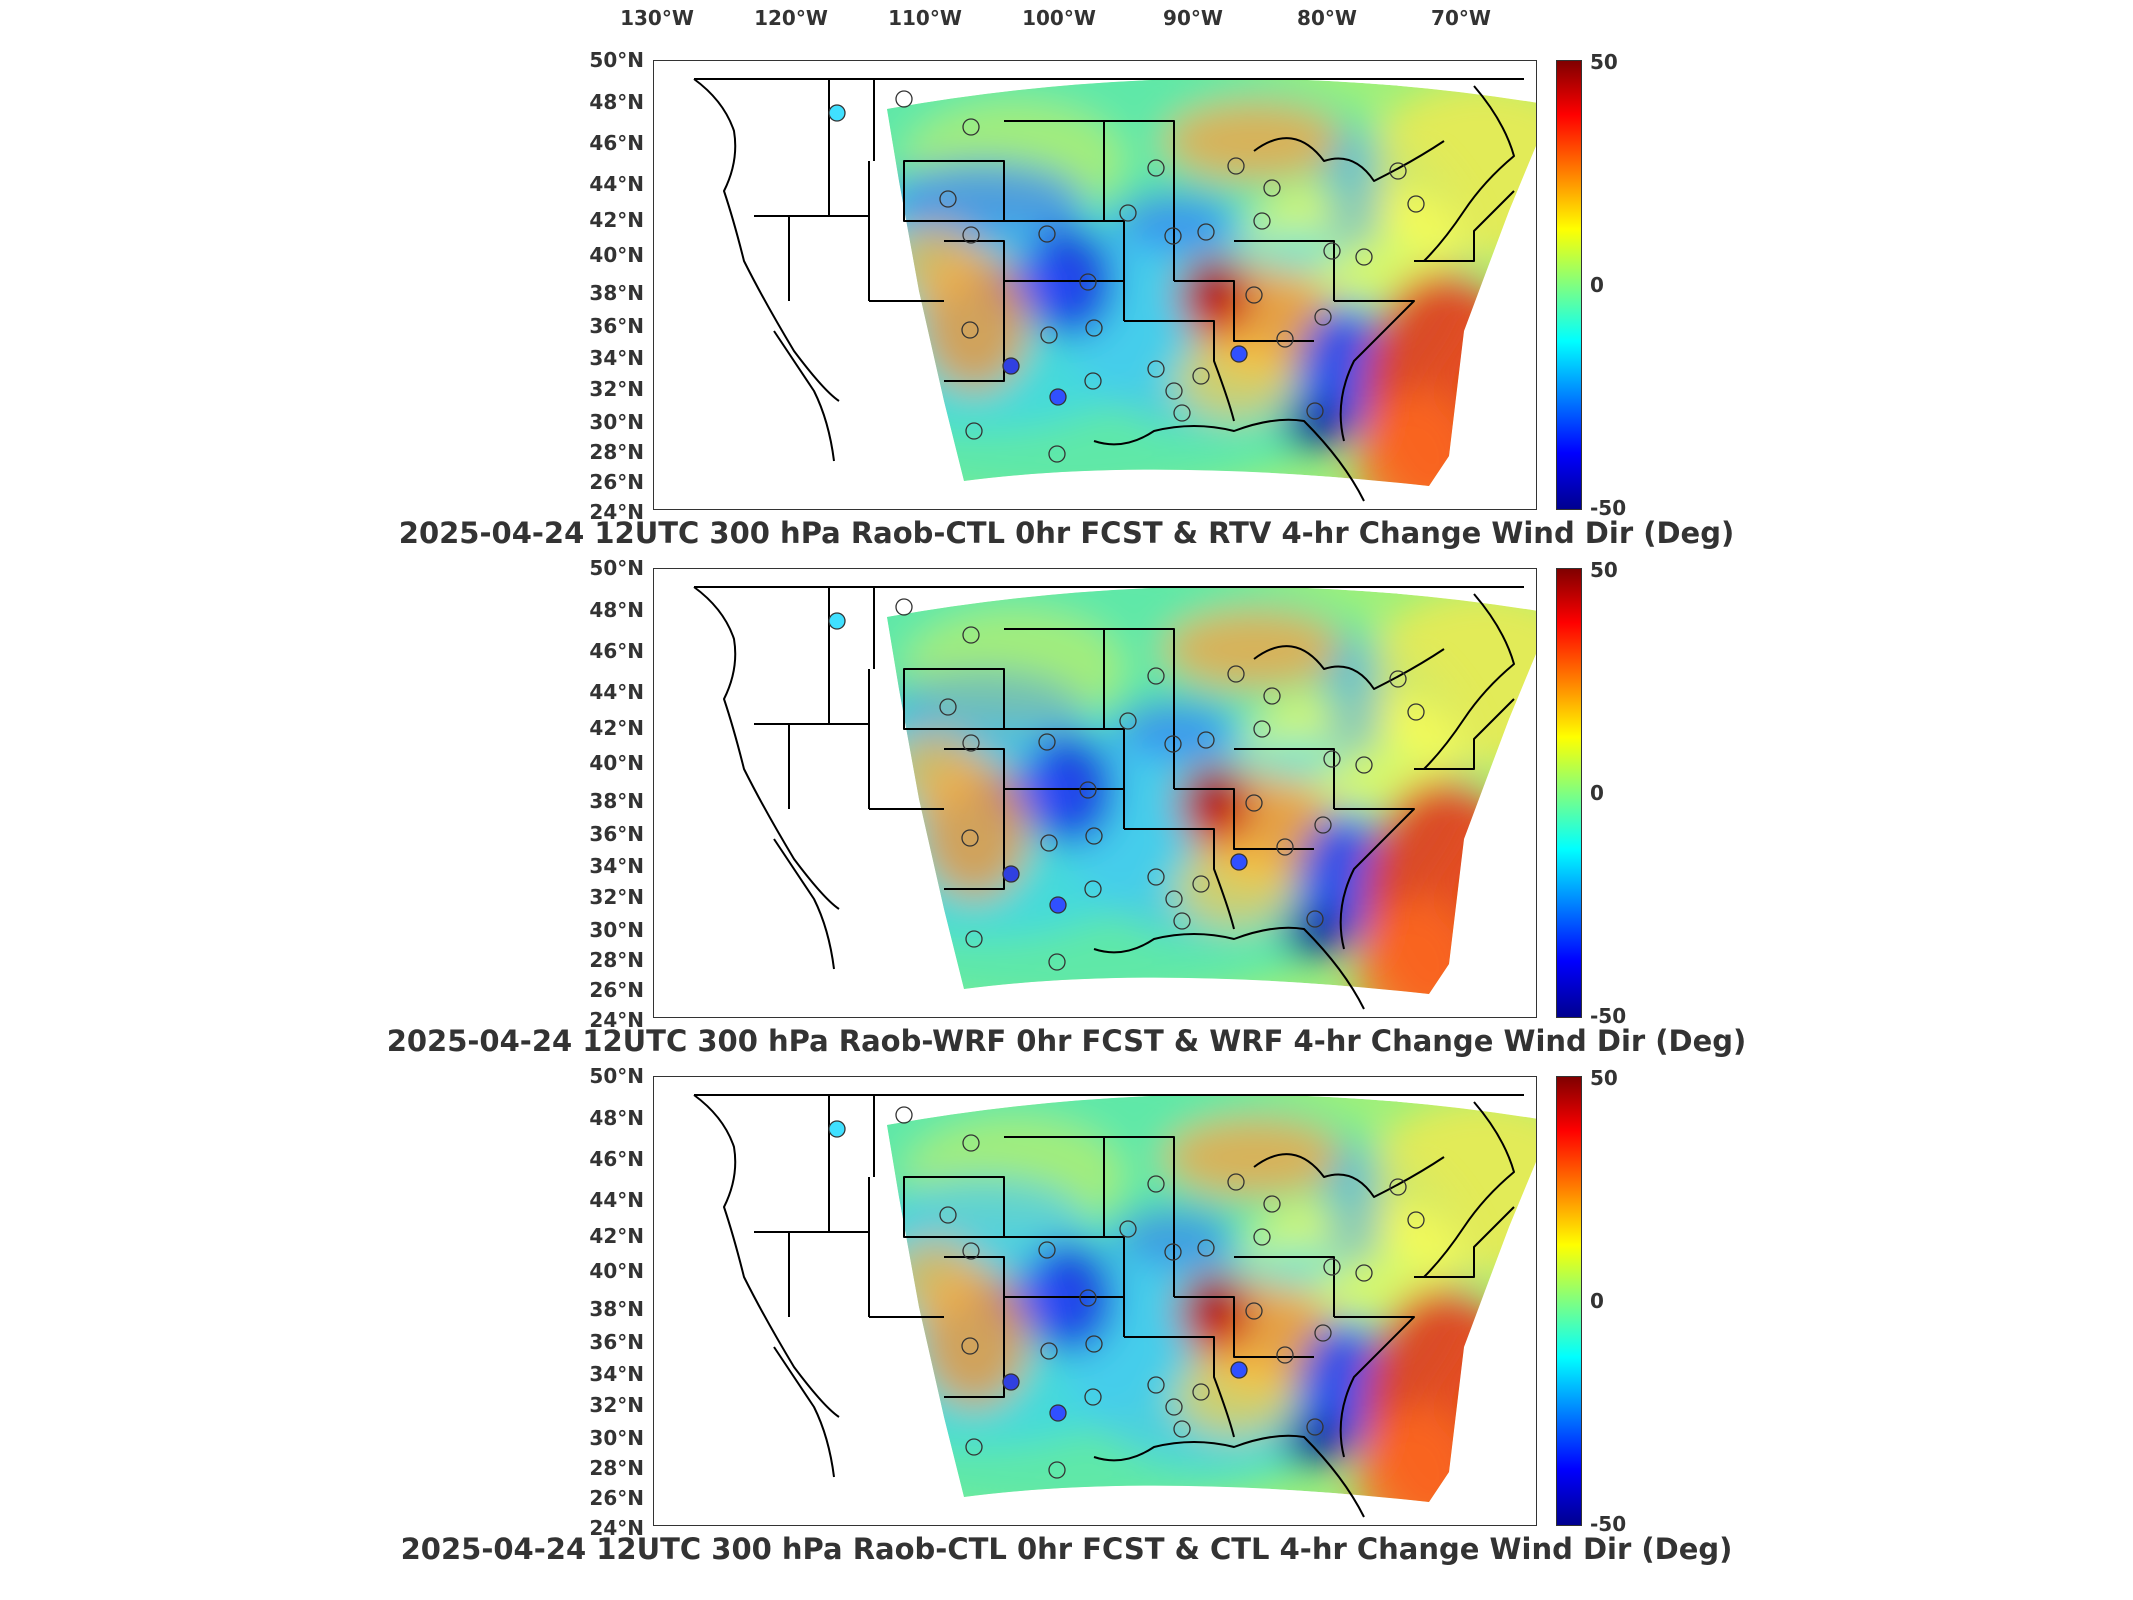 The height and width of the screenshot is (1600, 2133). Describe the element at coordinates (1059, 18) in the screenshot. I see `lon-tick-100w: 100°W` at that location.